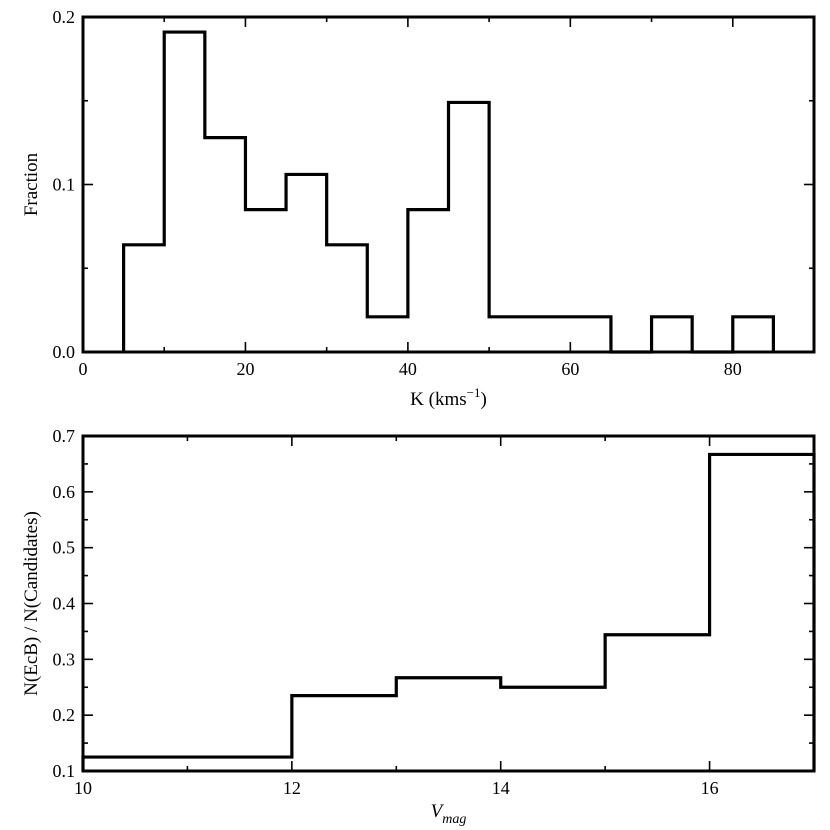 Image resolution: width=830 pixels, height=830 pixels. I want to click on top-y-tick-label: 0.2, so click(64, 17).